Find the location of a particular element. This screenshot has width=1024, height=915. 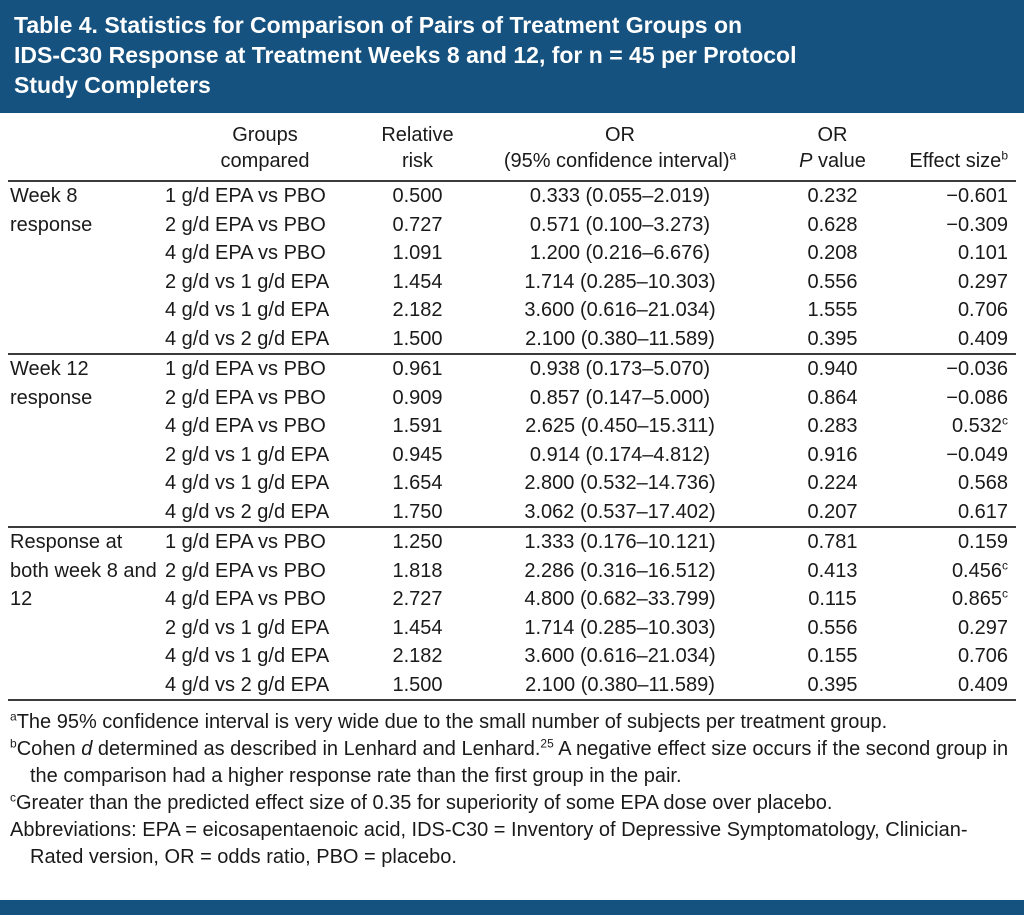

cell-effect: 0.456c is located at coordinates (979, 569).